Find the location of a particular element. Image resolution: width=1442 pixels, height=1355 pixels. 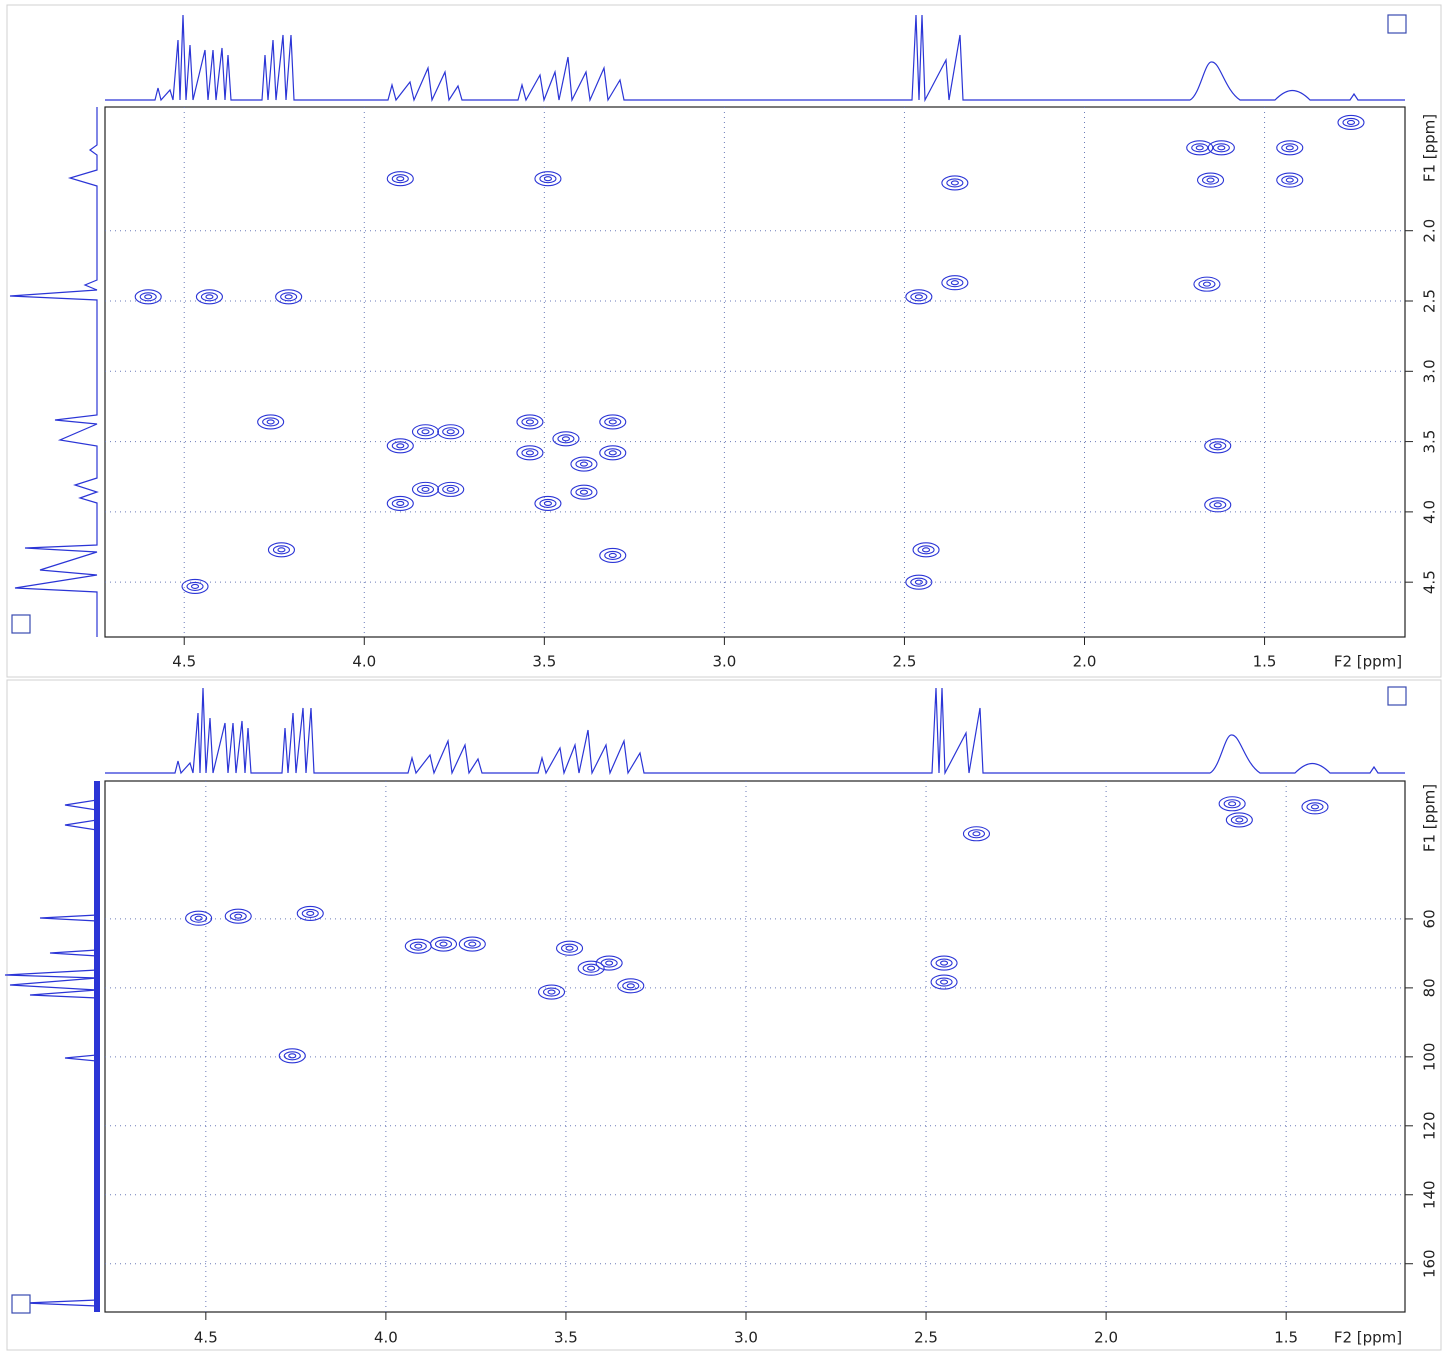

y-tick-label: 100 is located at coordinates (1430, 1057).